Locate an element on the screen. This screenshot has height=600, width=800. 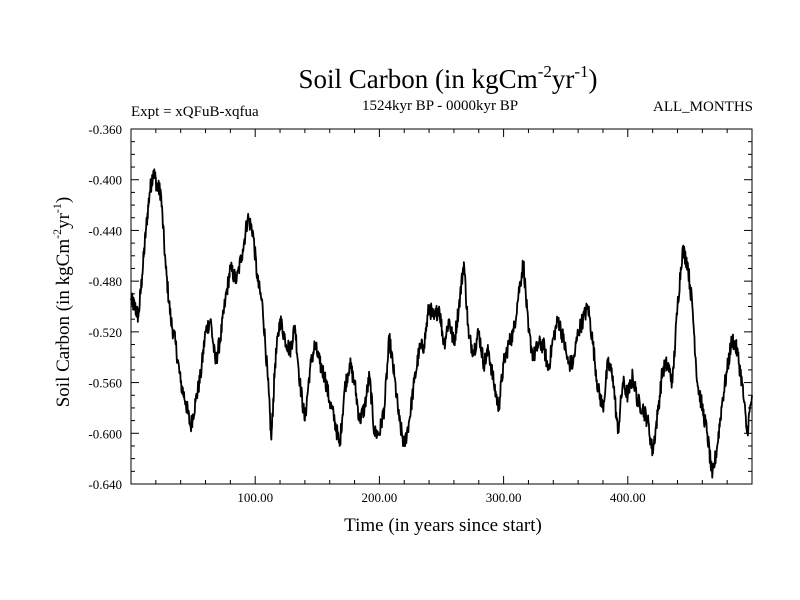
x-tick-label: 300.00 is located at coordinates (504, 497).